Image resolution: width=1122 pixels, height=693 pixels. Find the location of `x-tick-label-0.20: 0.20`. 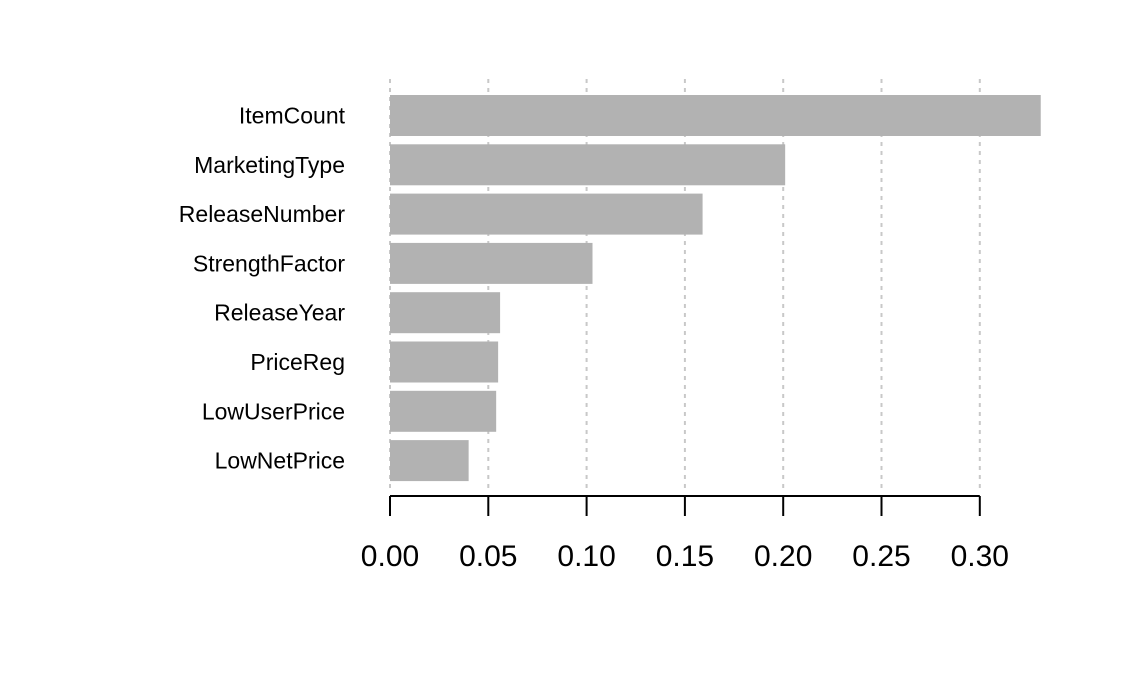

x-tick-label-0.20: 0.20 is located at coordinates (783, 556).